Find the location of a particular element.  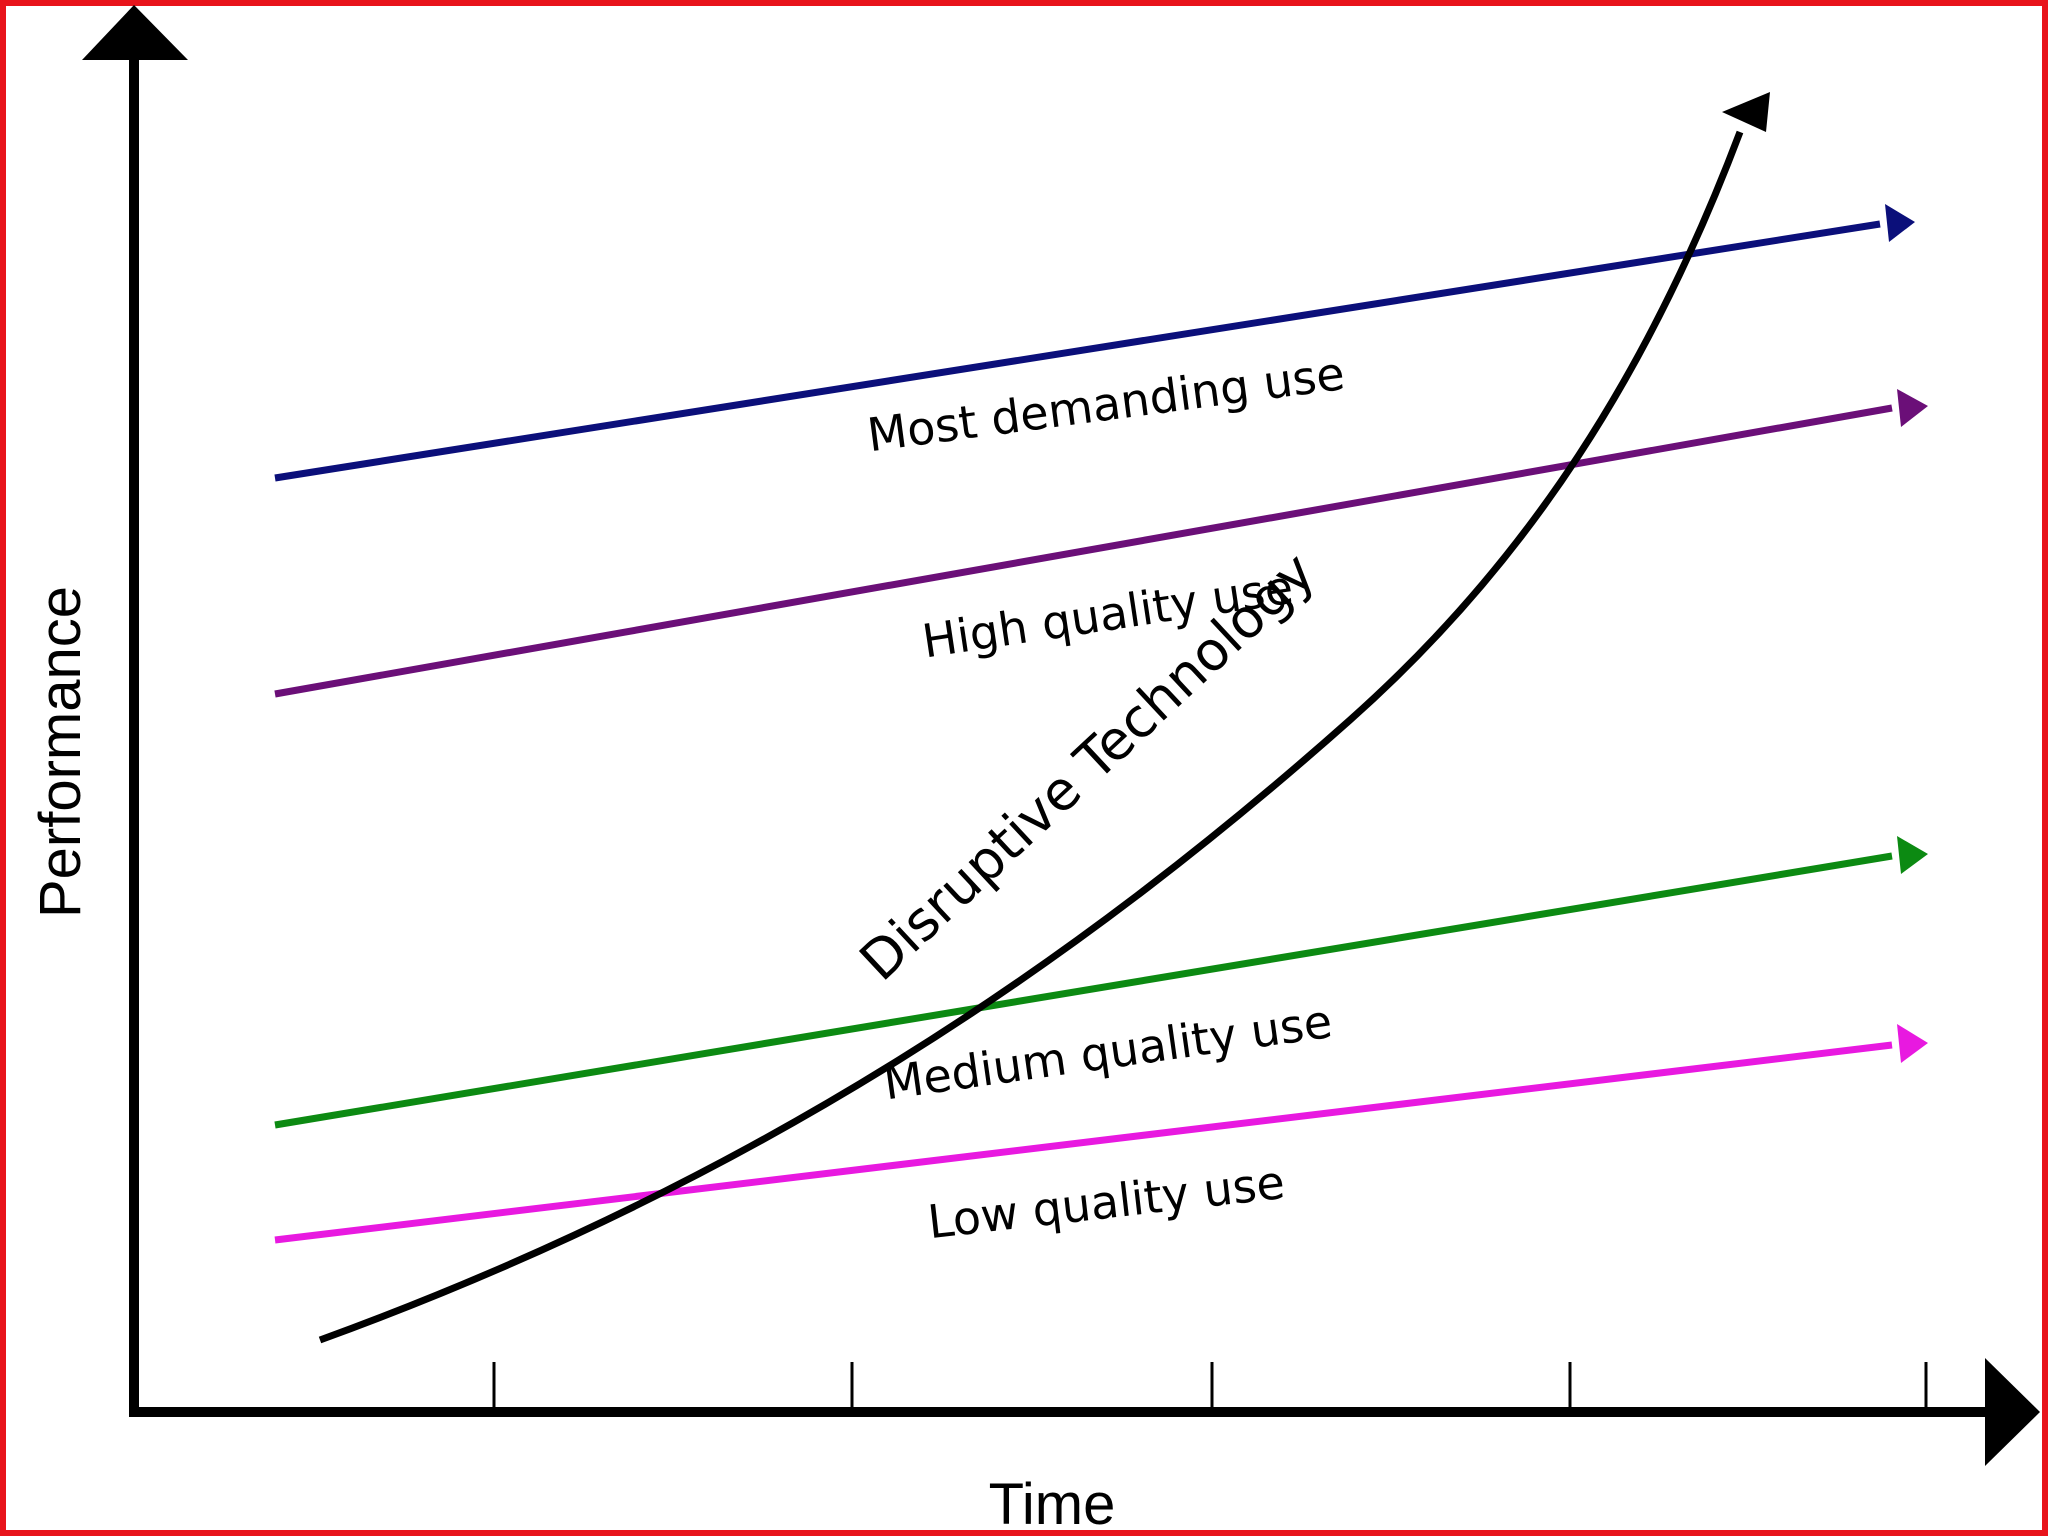

line-most-demanding-use-stroke is located at coordinates (1077, 351).